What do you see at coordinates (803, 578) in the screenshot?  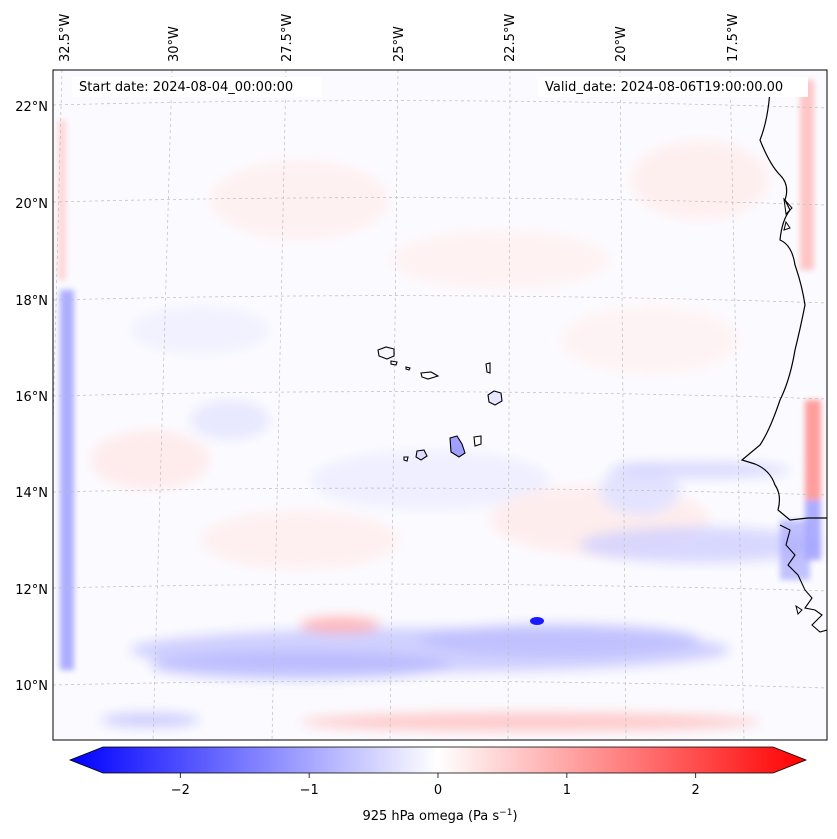 I see `coastline-guinea-bissau` at bounding box center [803, 578].